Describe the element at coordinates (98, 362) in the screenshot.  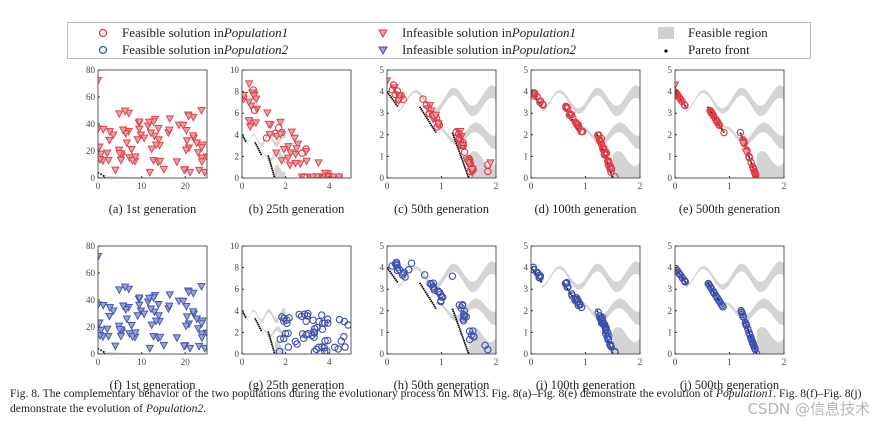
I see `x-tick-label: 0` at that location.